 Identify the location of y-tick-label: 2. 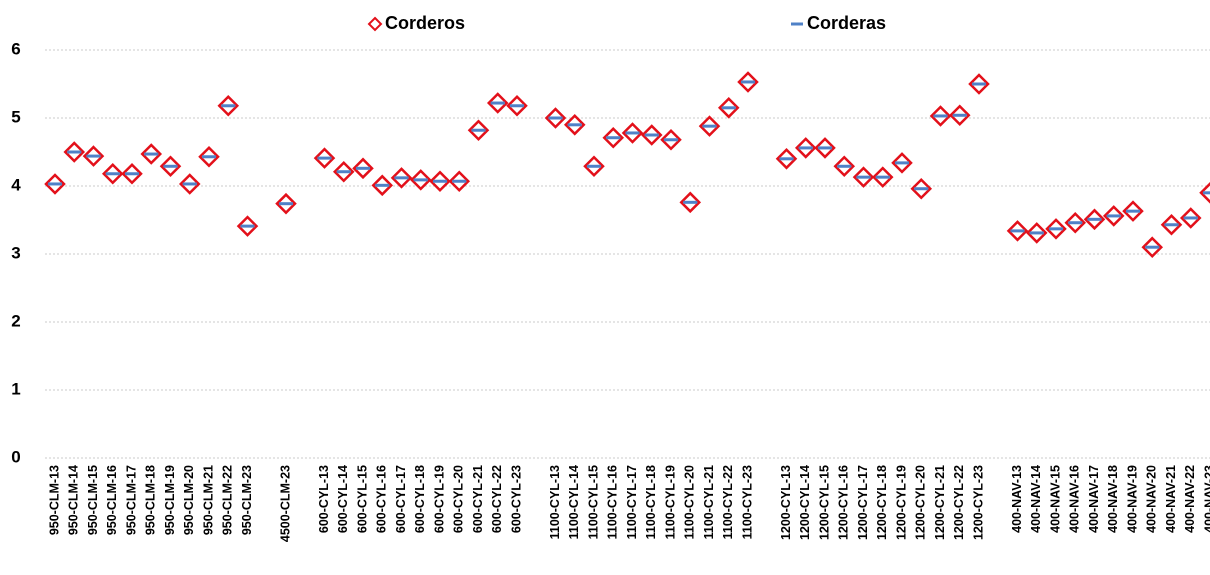
(15, 320).